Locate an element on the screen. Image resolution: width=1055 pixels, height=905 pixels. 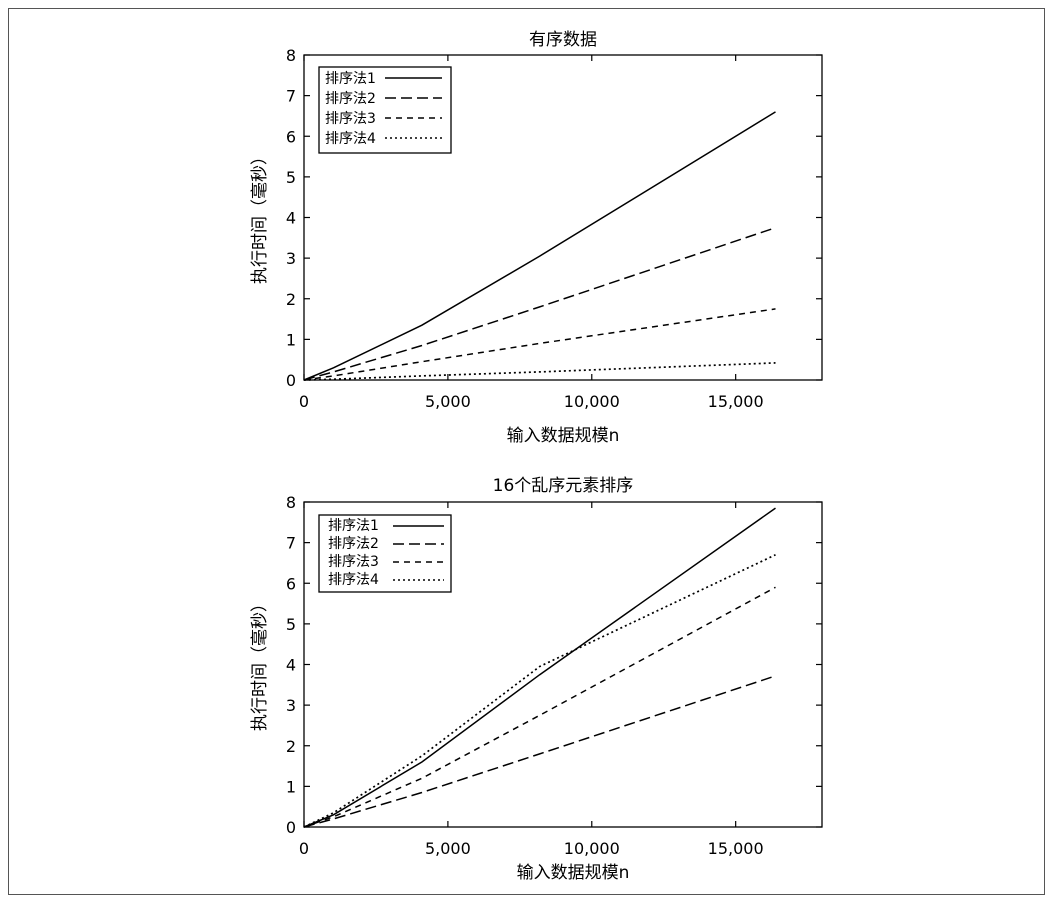
chart-title: 16个乱序元素排序 is located at coordinates (563, 486).